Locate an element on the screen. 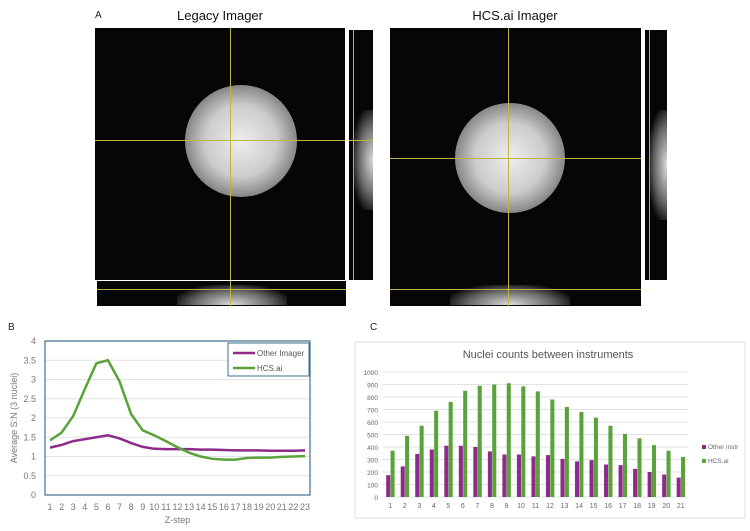 This screenshot has width=750, height=531. legacy-xz-image is located at coordinates (221, 293).